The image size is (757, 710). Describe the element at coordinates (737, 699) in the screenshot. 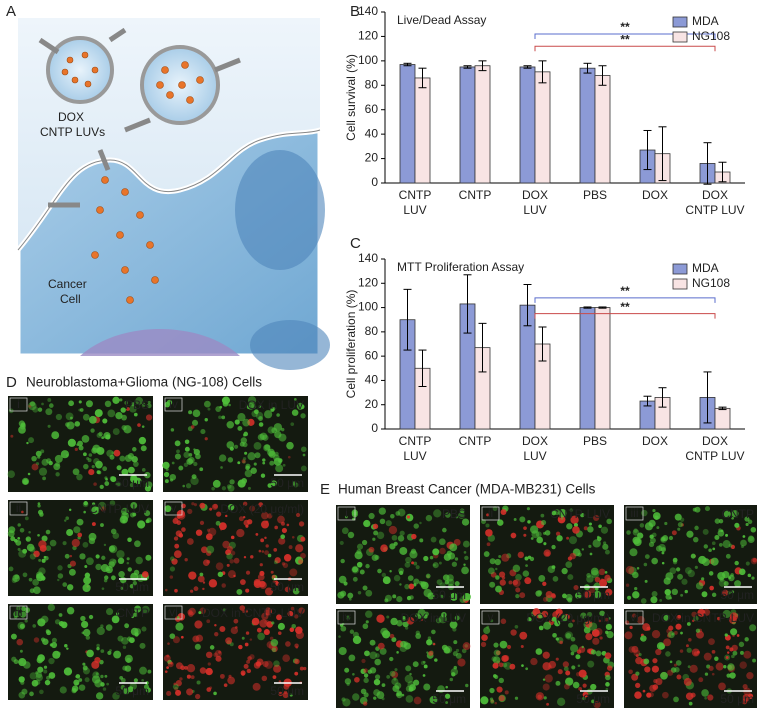

I see `scale-label: 50 μm` at that location.